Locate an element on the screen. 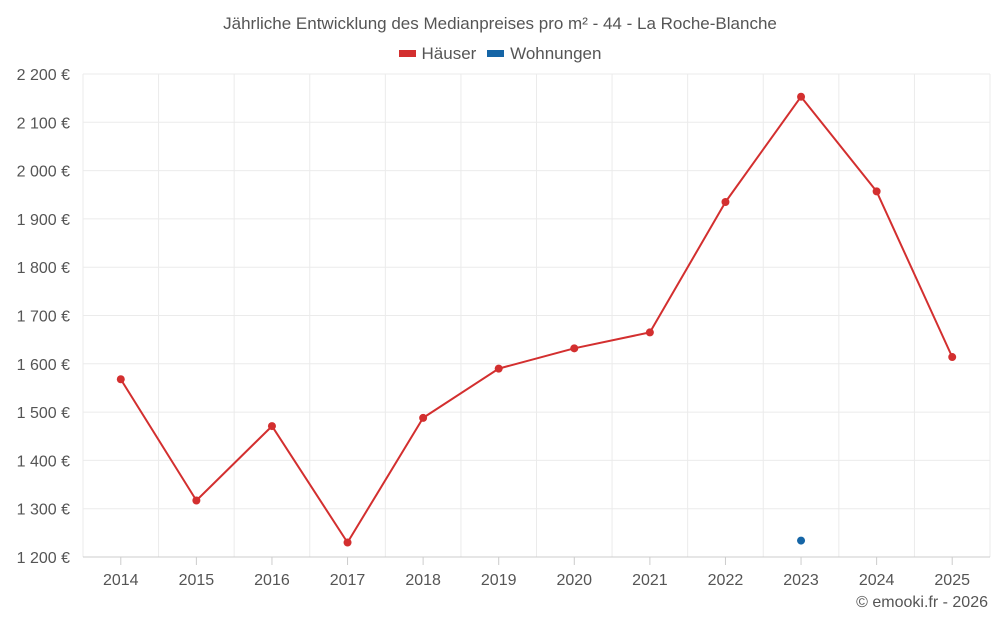 The height and width of the screenshot is (625, 1000). legend-label-haeuser: Häuser is located at coordinates (449, 53).